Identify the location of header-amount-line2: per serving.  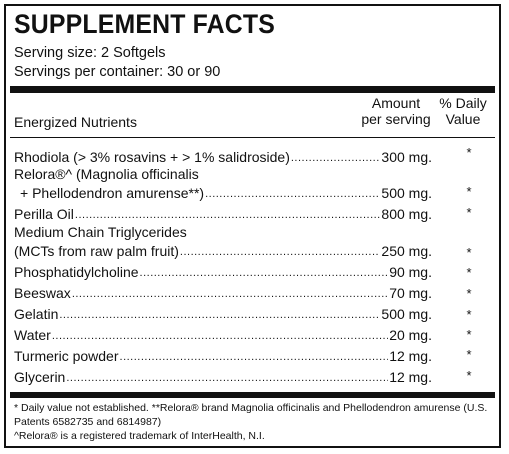
(396, 119).